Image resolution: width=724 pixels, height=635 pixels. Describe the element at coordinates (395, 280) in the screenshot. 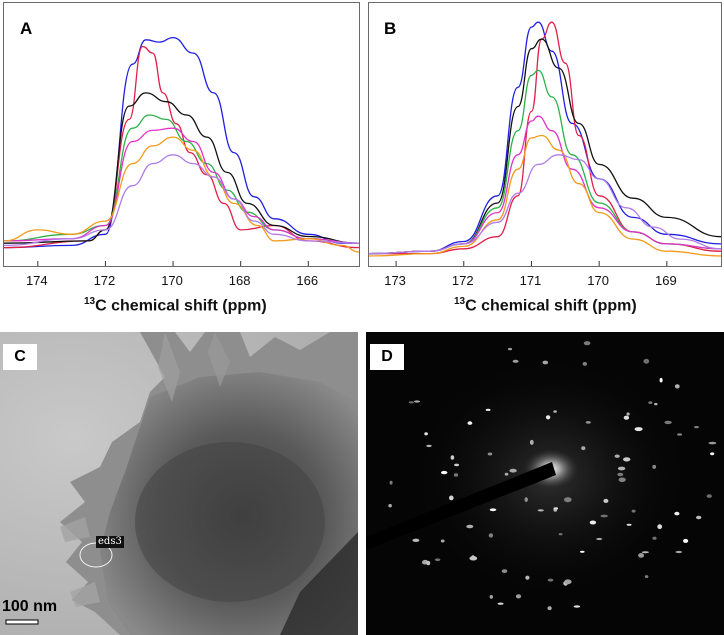

I see `ticksB-label-173: 173` at that location.